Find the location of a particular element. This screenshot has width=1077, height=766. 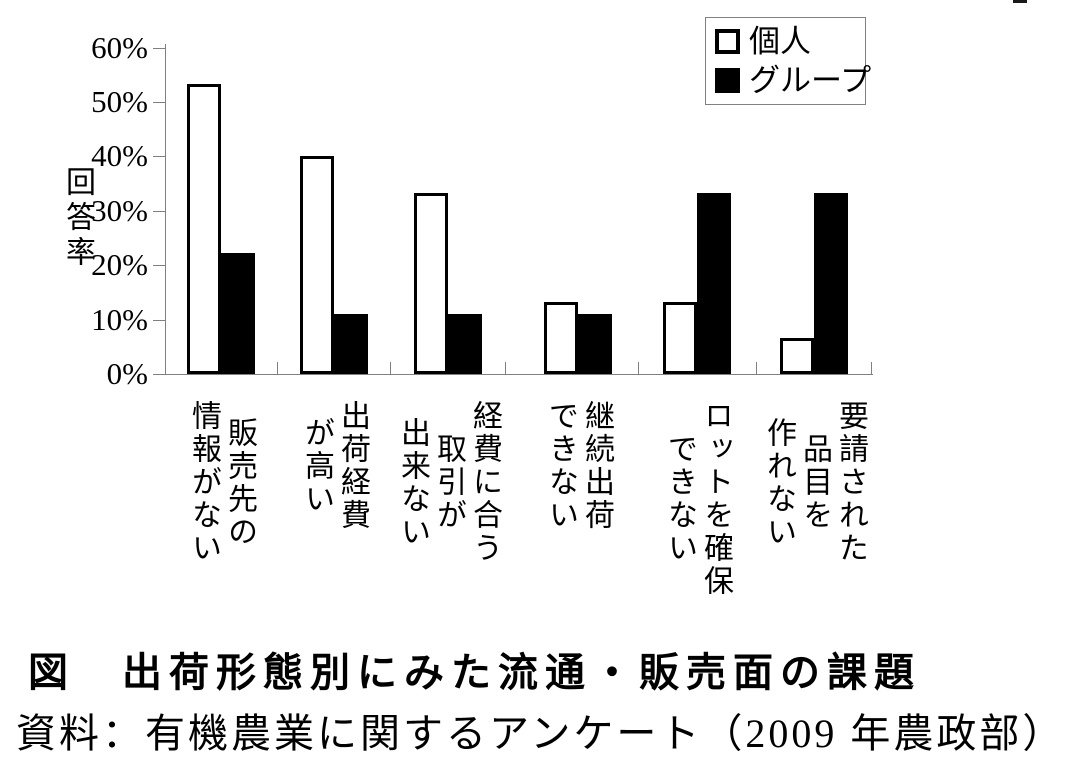

y-tick-label-0: 0% is located at coordinates (127, 373).